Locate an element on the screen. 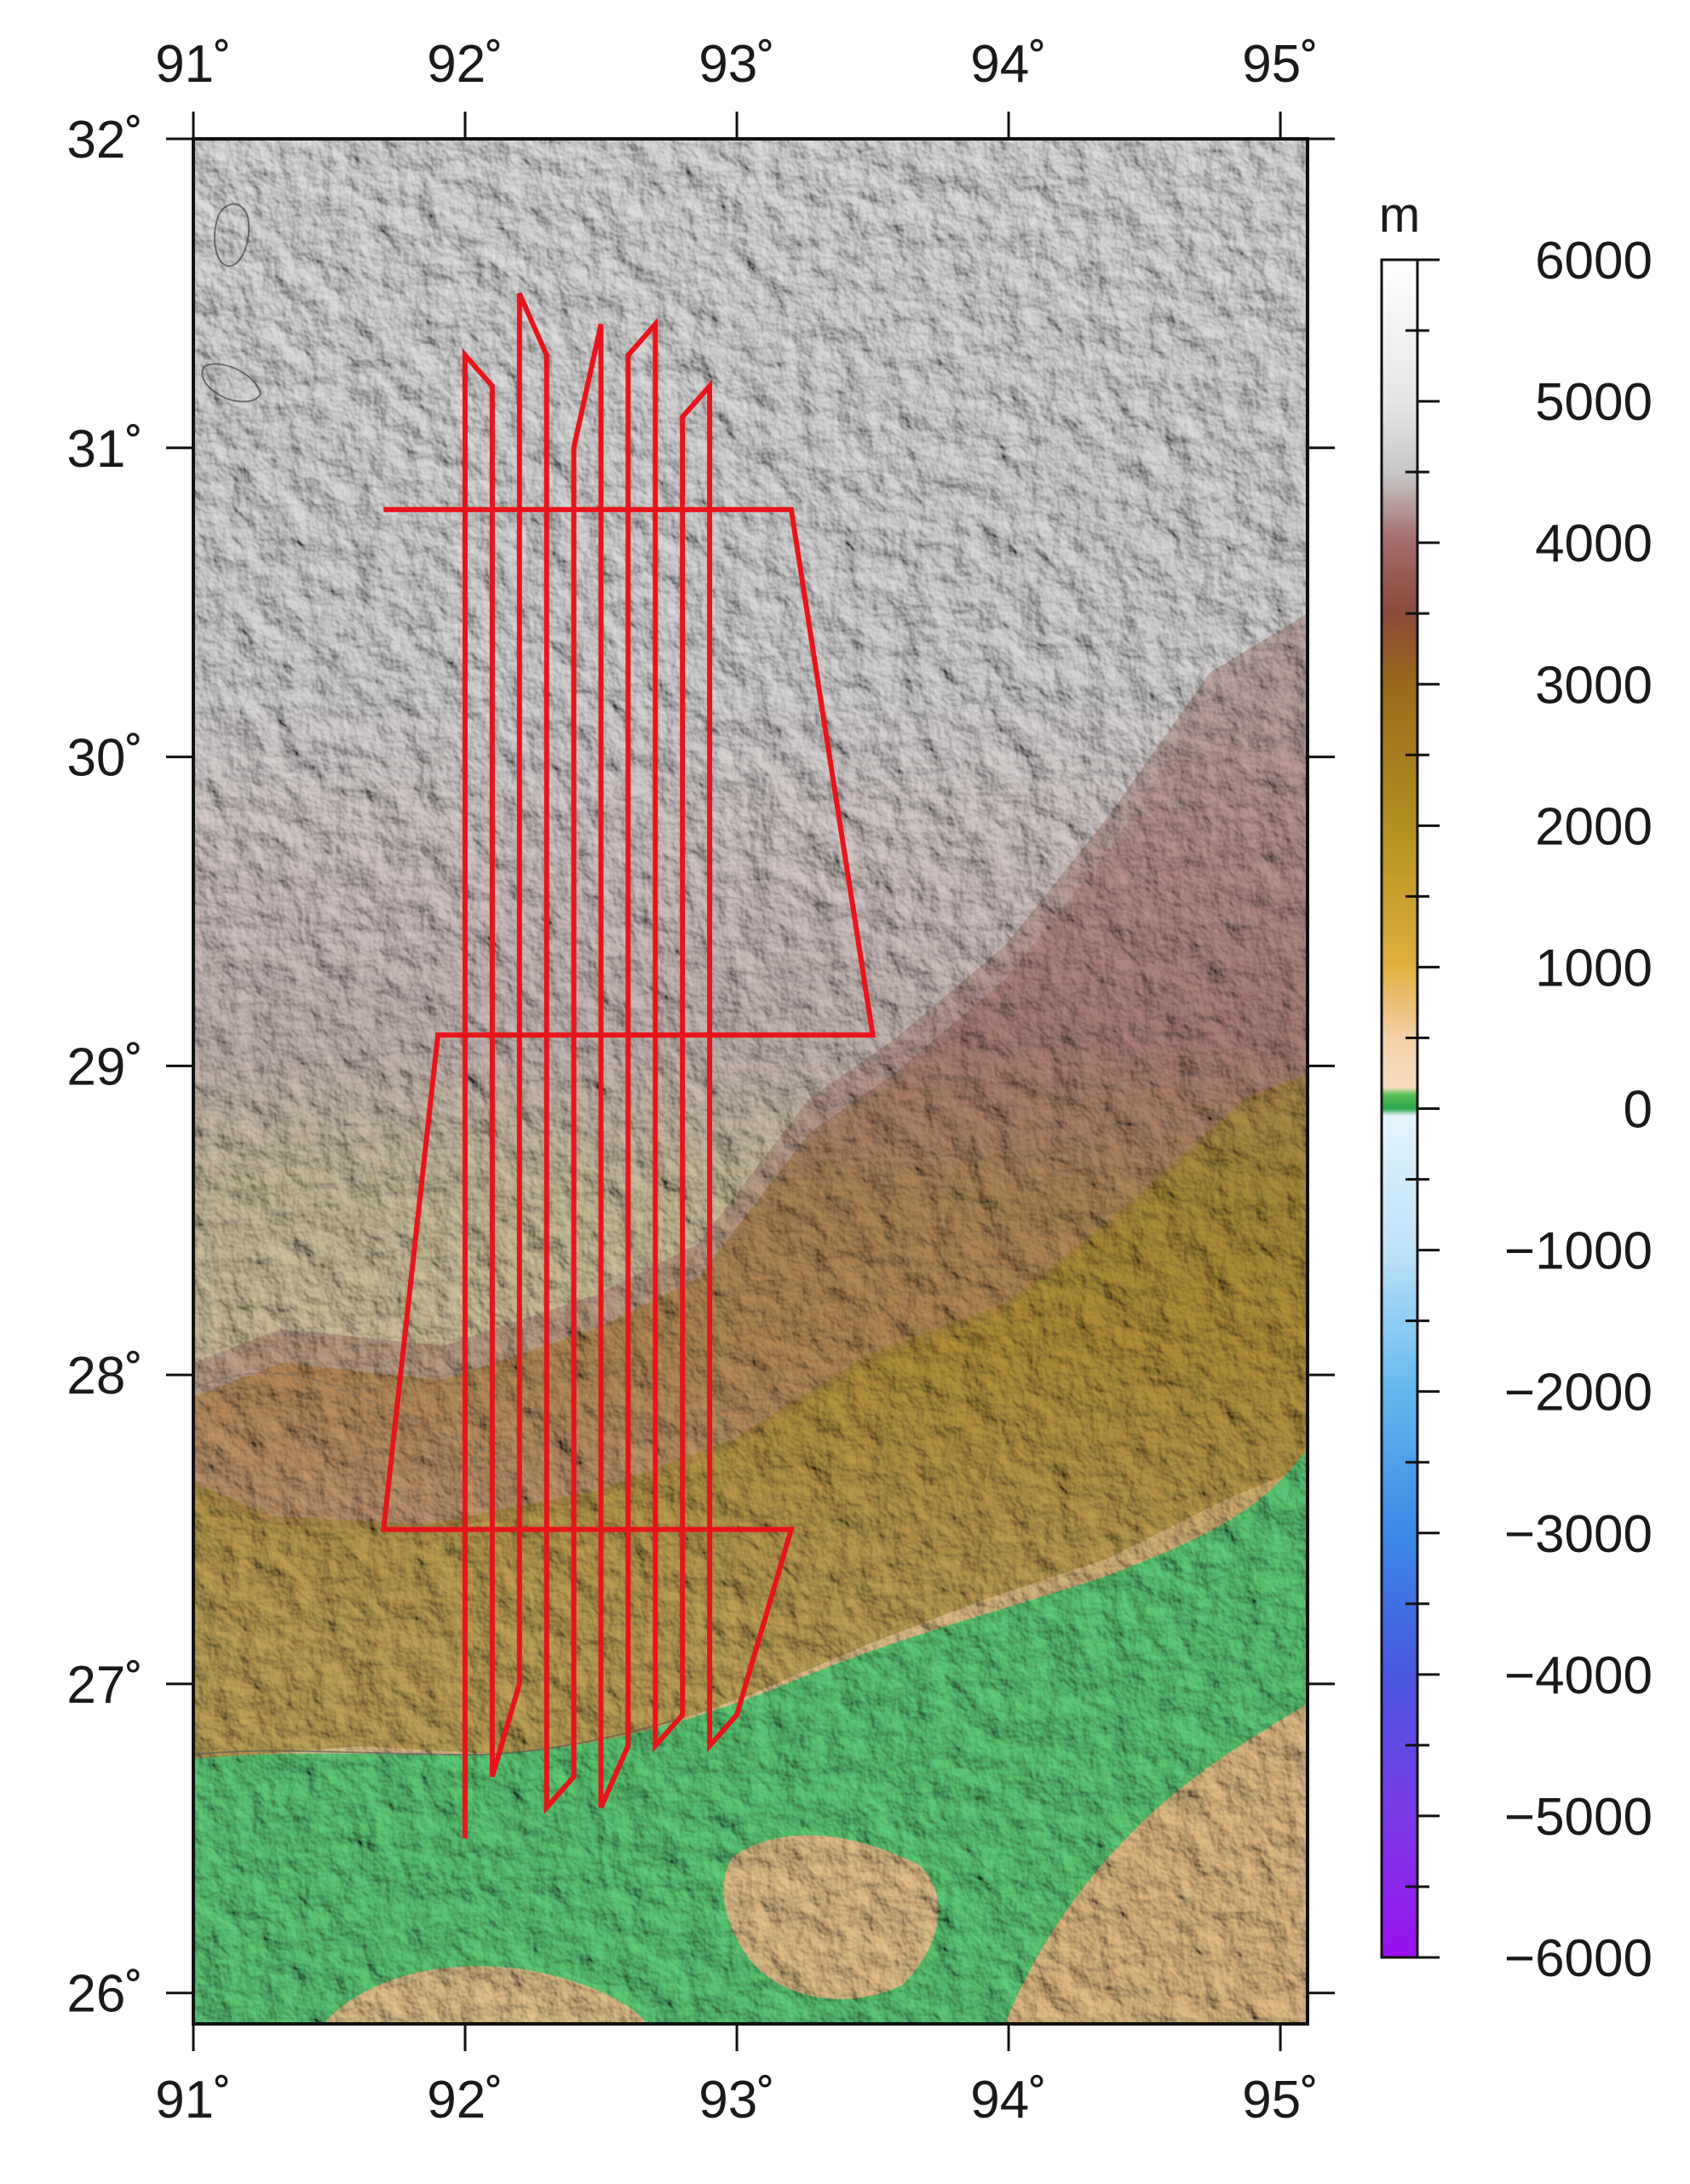 This screenshot has height=2184, width=1690. lat-tick-label: 30˚ is located at coordinates (104, 758).